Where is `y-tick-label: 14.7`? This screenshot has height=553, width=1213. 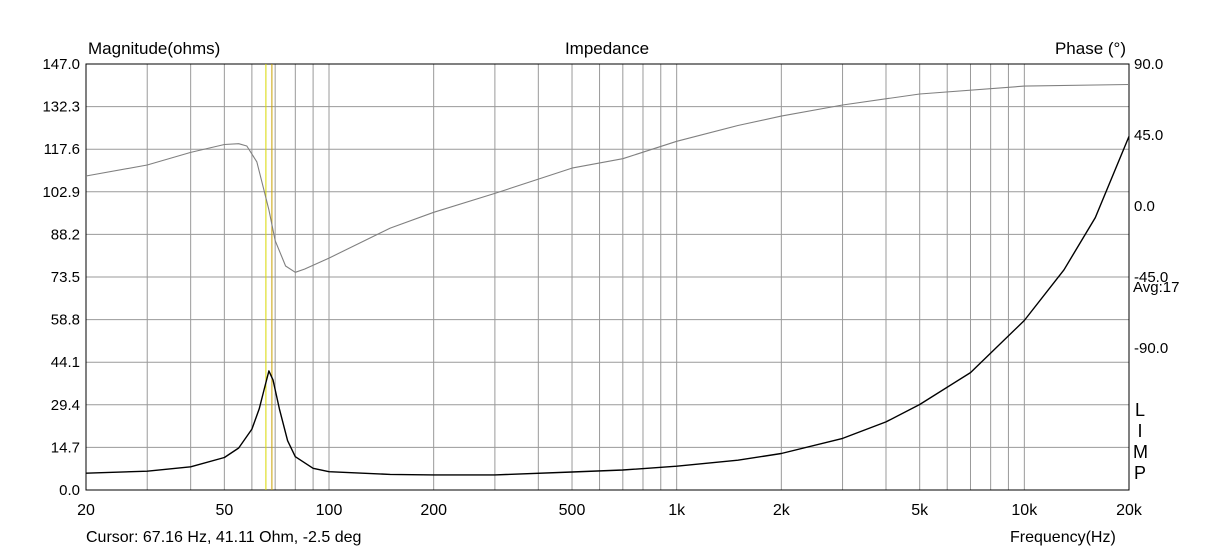
y-tick-label: 14.7 is located at coordinates (65, 447).